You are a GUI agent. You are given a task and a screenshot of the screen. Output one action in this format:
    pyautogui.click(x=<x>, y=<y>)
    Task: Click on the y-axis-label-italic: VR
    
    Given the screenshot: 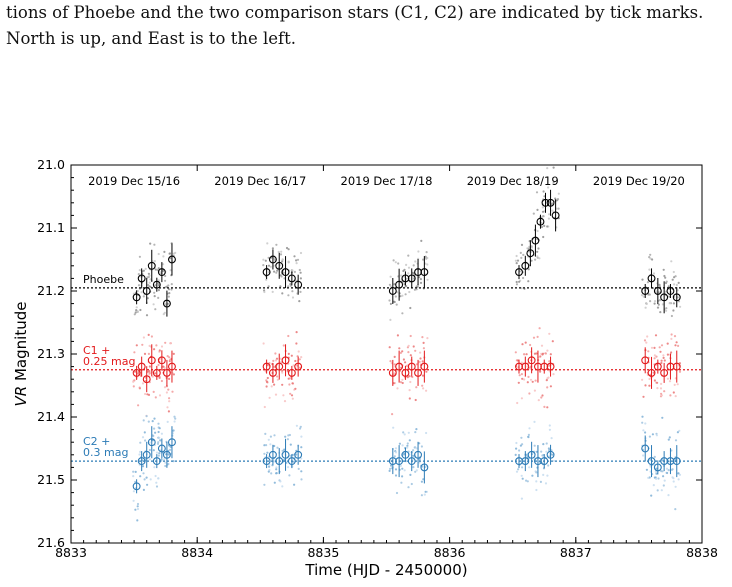 What is the action you would take?
    pyautogui.click(x=21, y=396)
    